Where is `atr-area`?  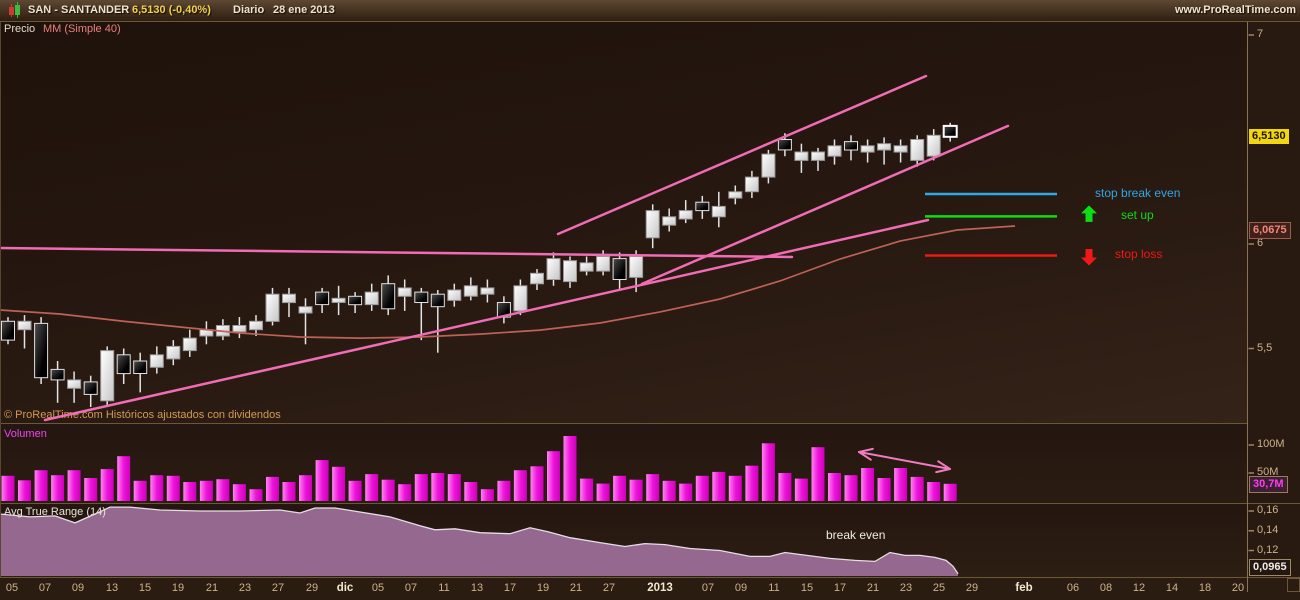
atr-area is located at coordinates (479, 541).